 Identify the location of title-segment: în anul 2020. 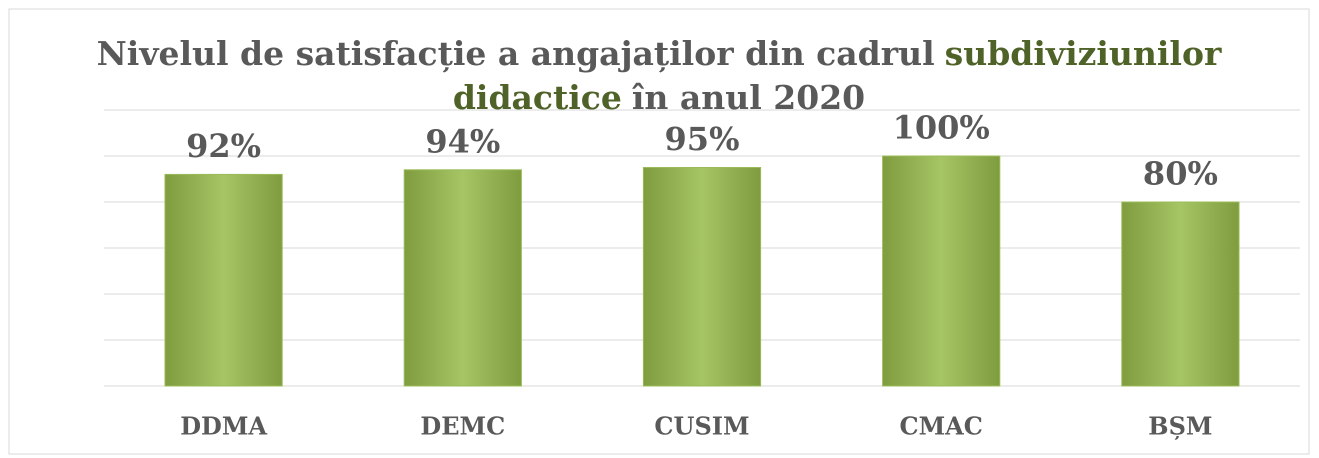
(748, 97).